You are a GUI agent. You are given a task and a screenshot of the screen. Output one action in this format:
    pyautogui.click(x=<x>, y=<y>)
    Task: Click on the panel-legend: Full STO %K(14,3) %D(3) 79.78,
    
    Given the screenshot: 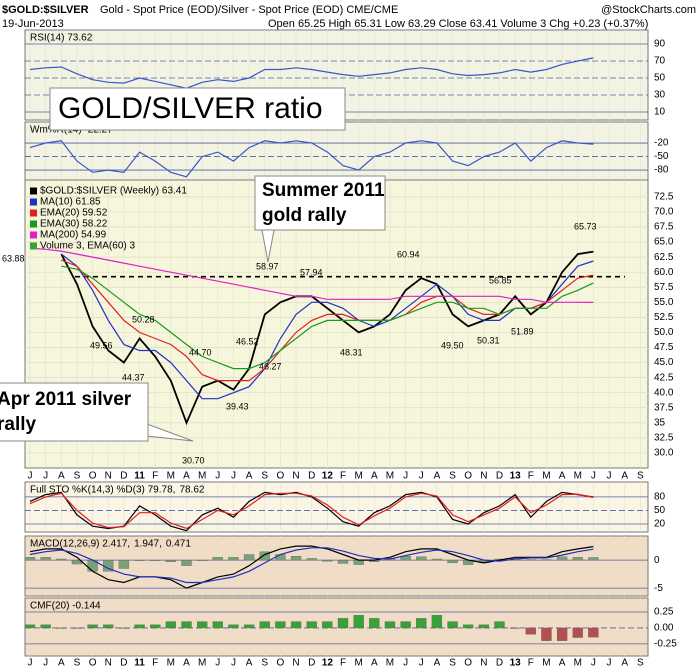 What is the action you would take?
    pyautogui.click(x=102, y=490)
    